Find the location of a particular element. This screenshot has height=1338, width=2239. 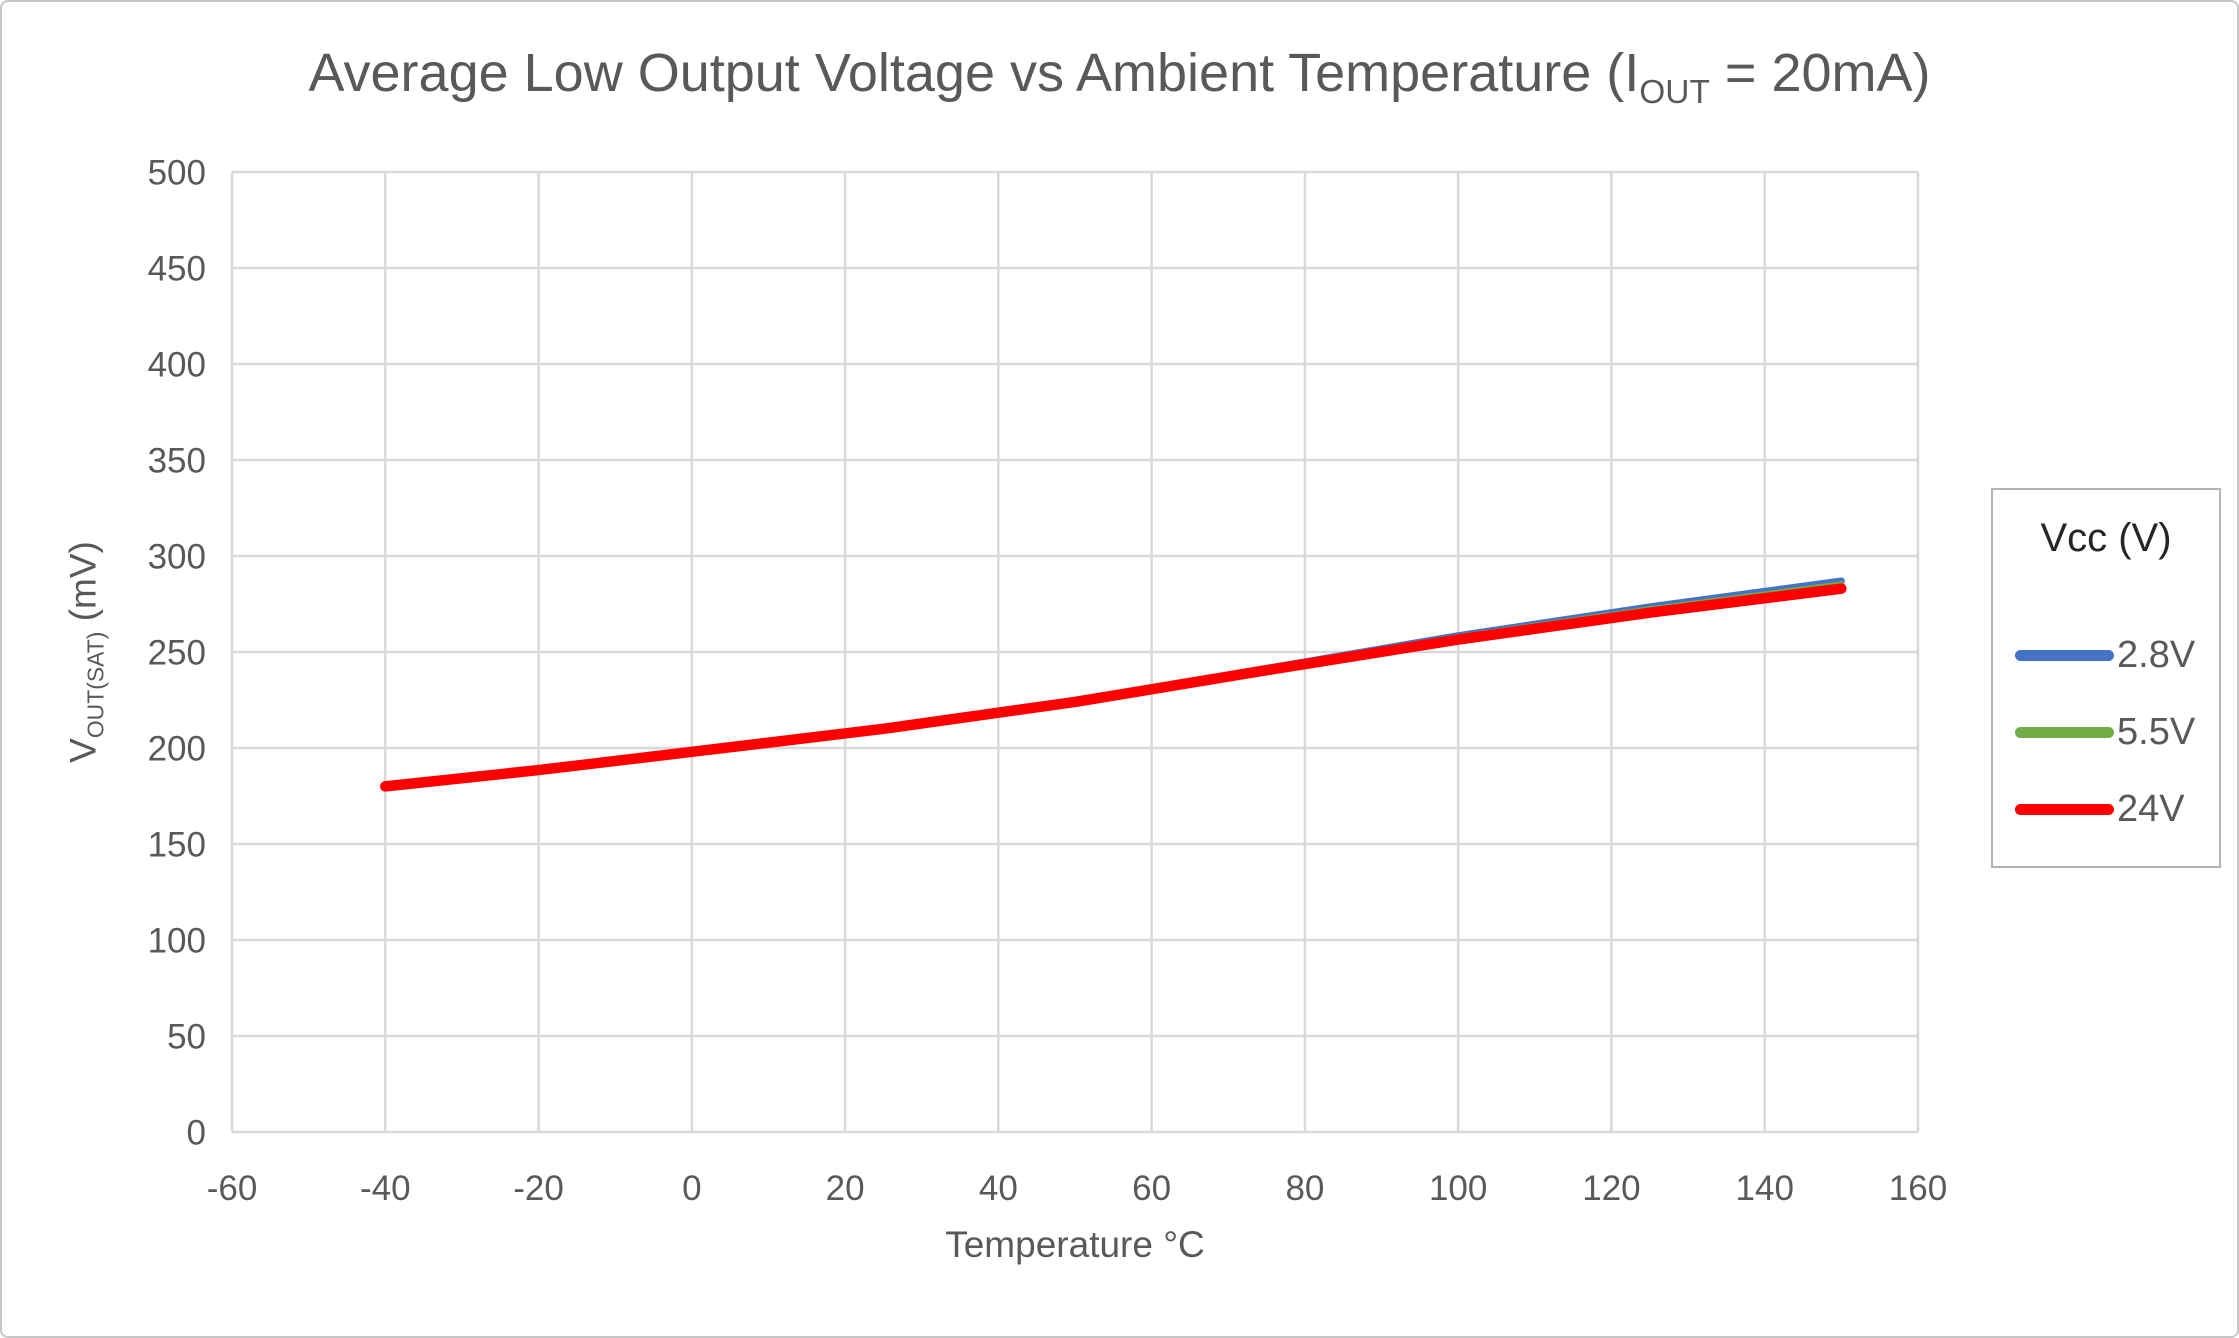

y-tick-label: 500 is located at coordinates (177, 173).